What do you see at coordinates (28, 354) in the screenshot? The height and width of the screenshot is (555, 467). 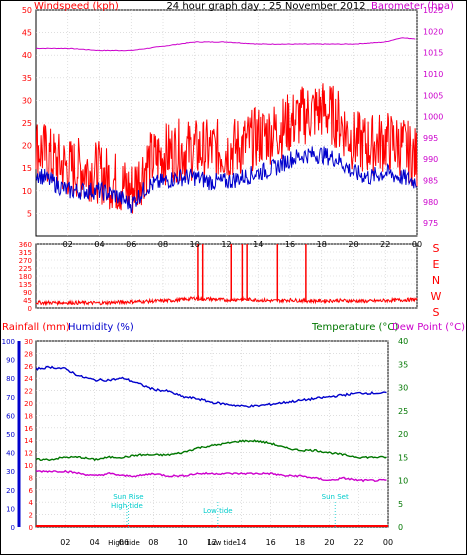 I see `rain-y-tick-label: 28` at bounding box center [28, 354].